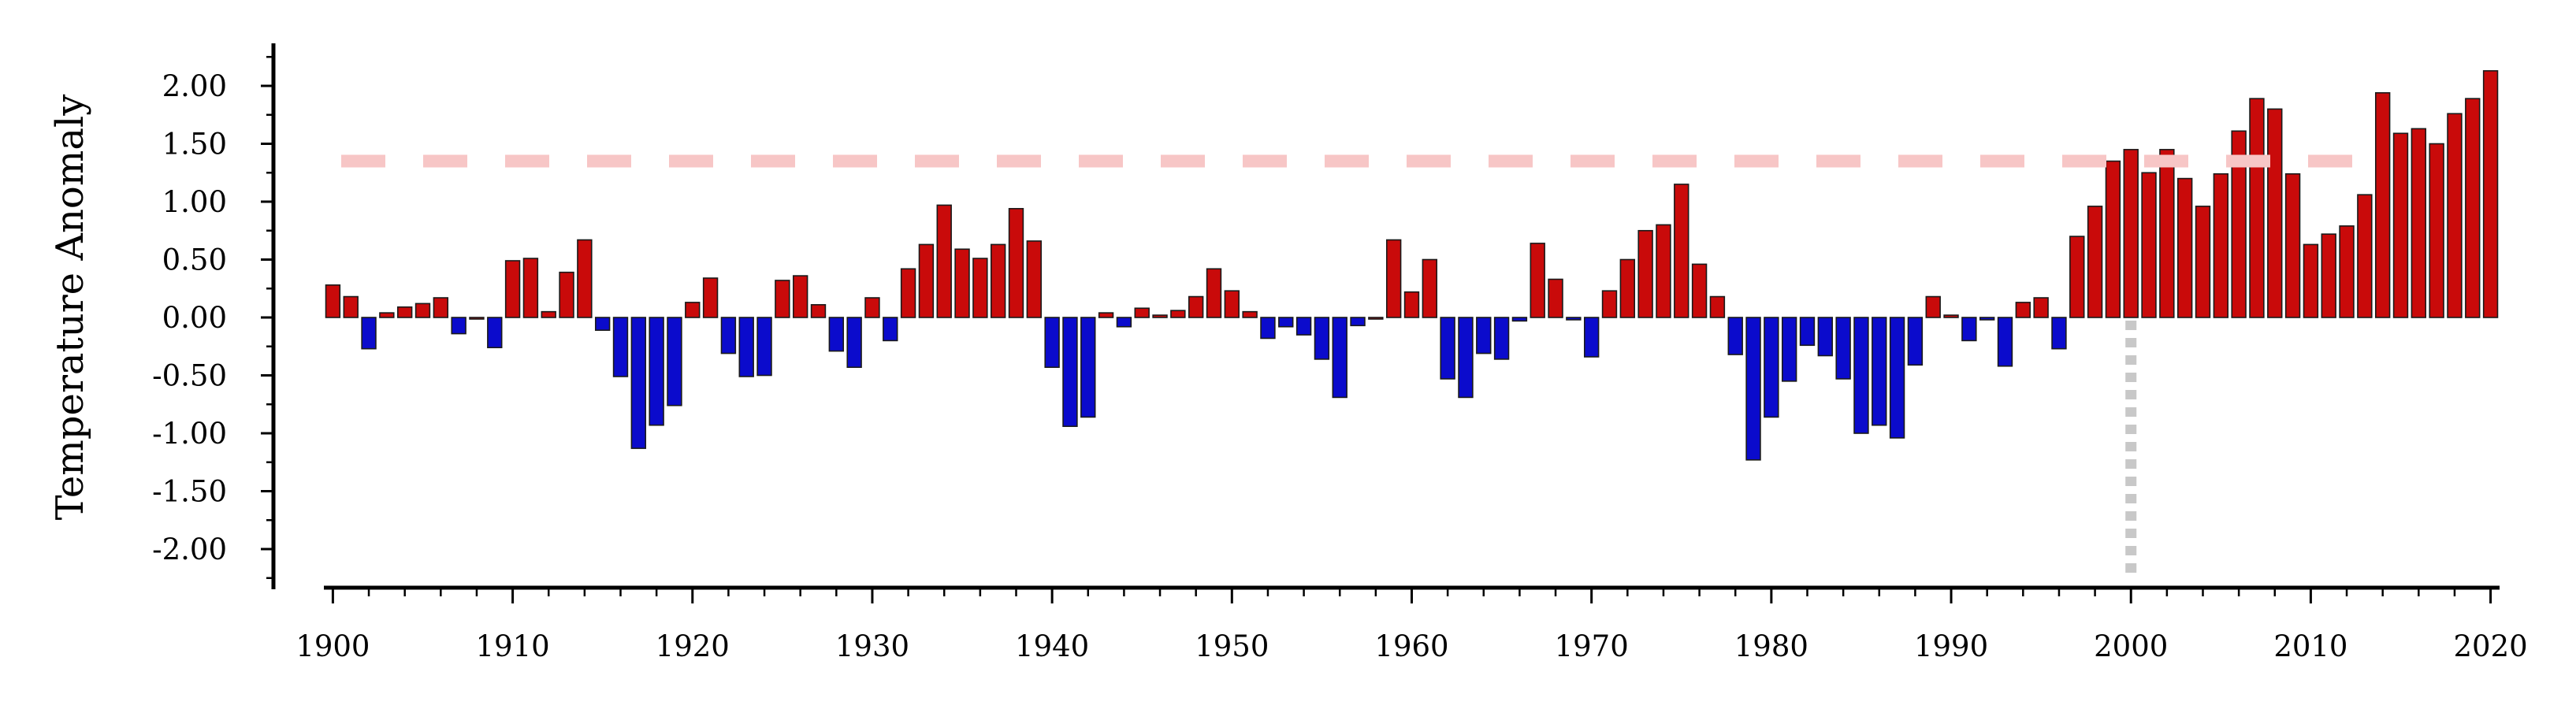 Image resolution: width=2576 pixels, height=709 pixels. What do you see at coordinates (2131, 233) in the screenshot?
I see `bar-2000` at bounding box center [2131, 233].